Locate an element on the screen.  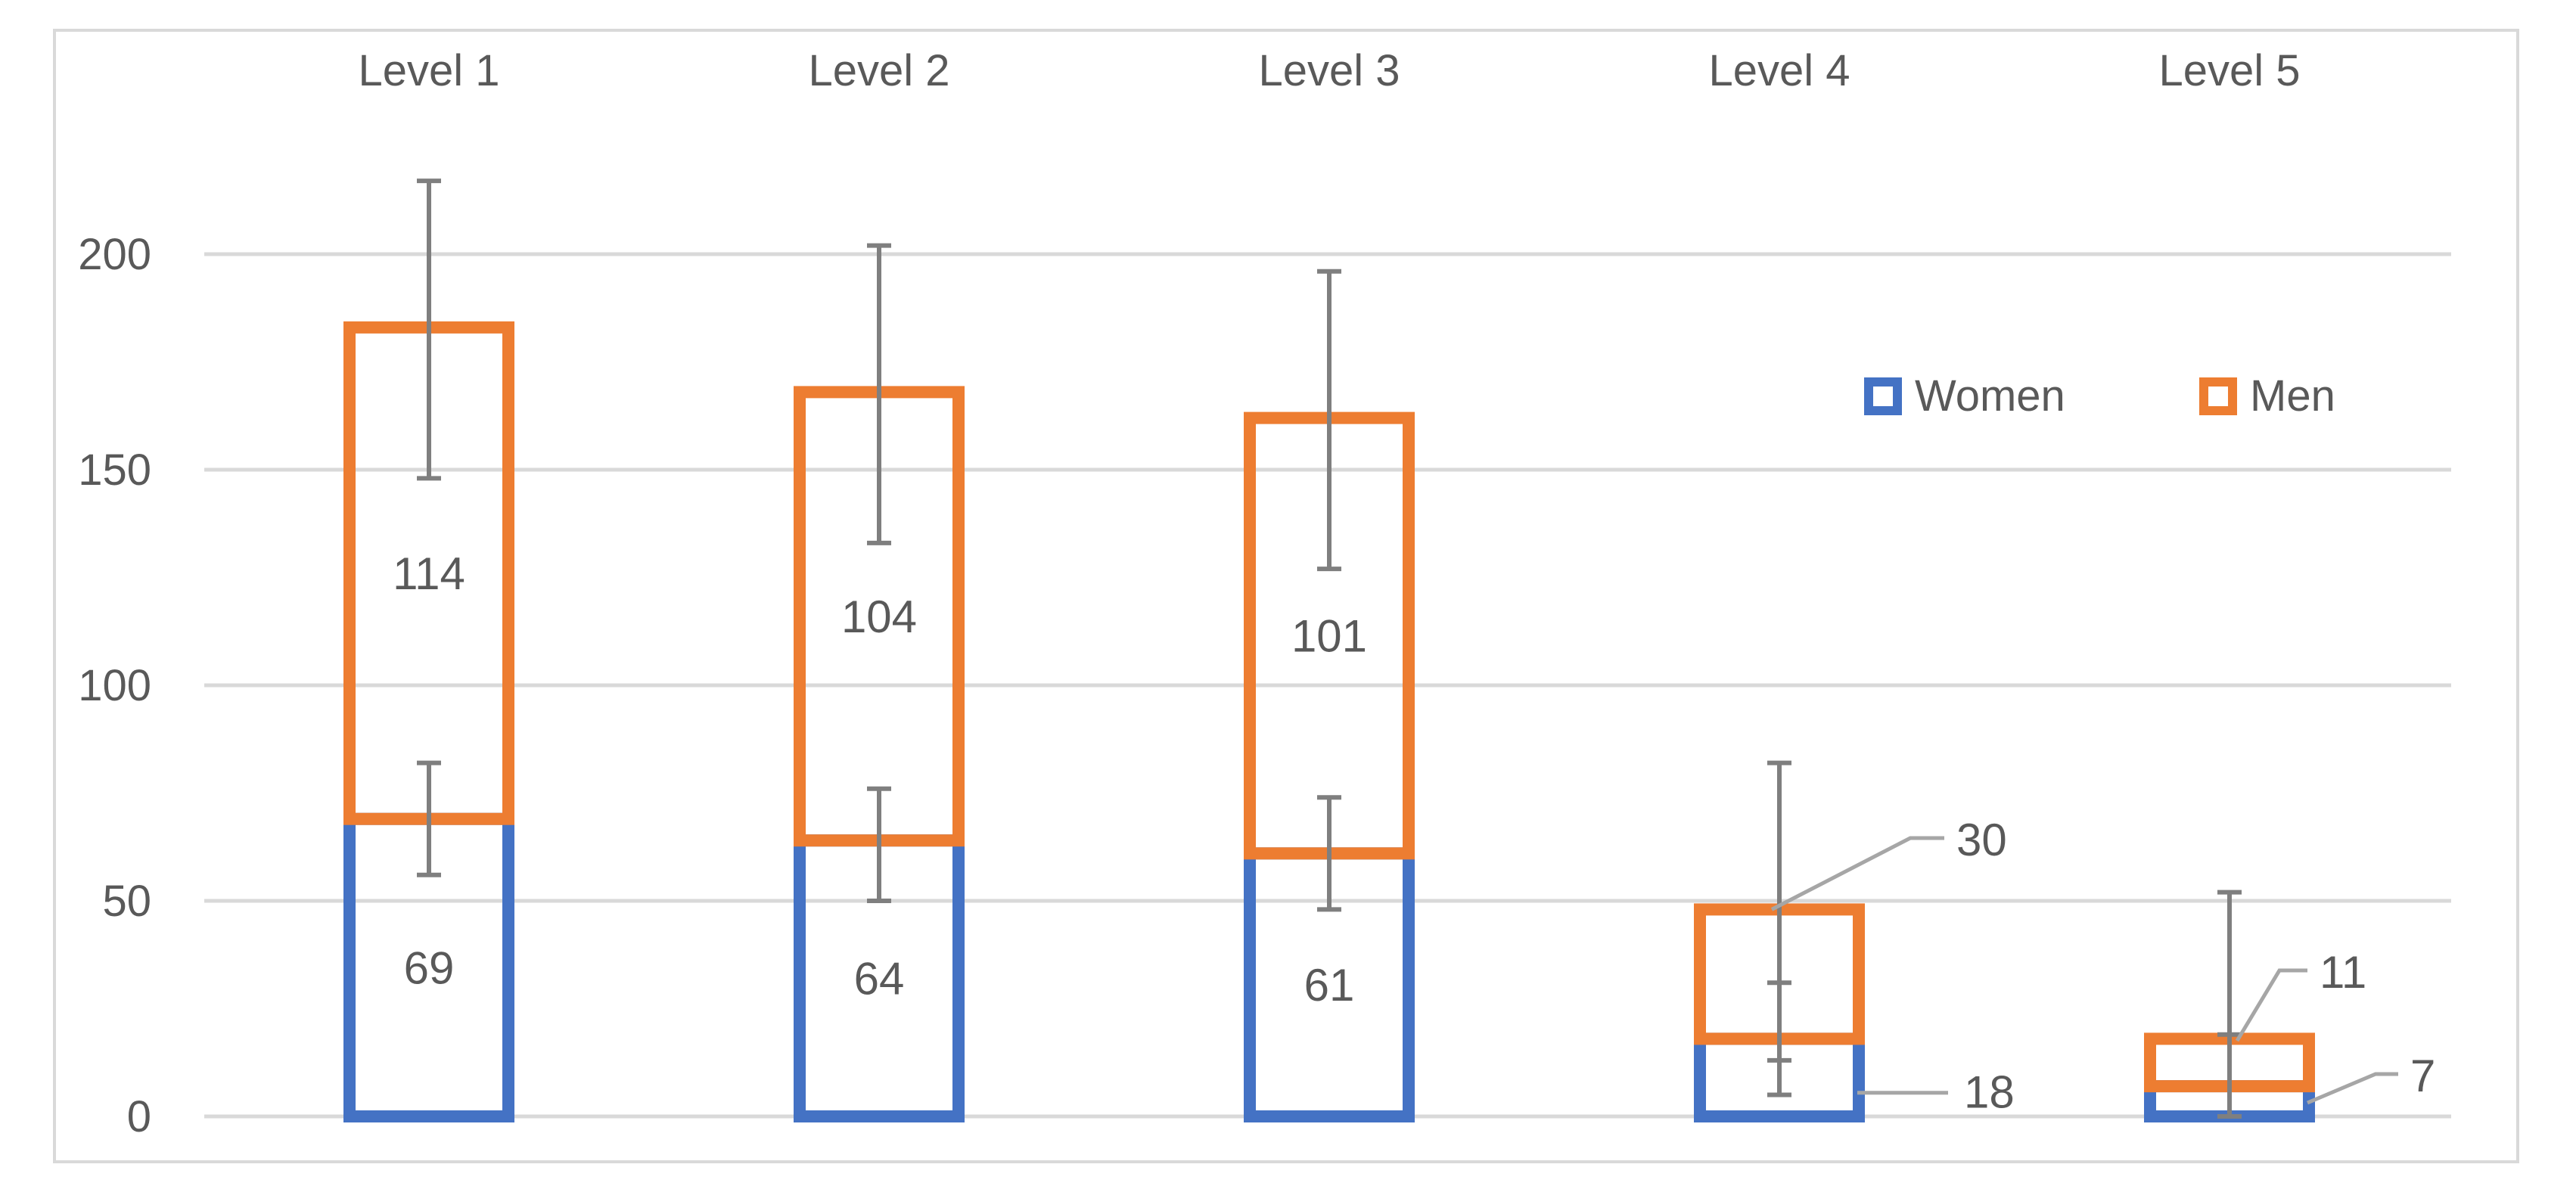
data-label-women: 61 is located at coordinates (1329, 985).